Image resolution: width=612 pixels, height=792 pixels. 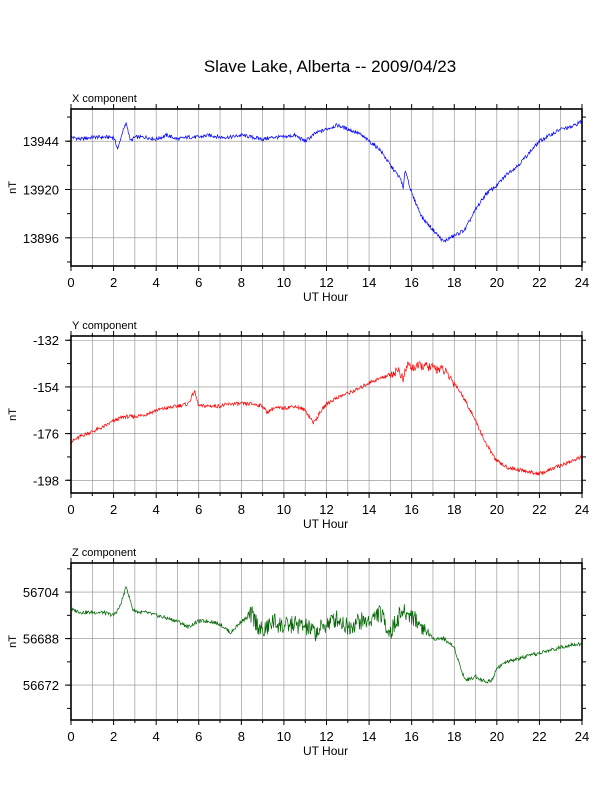 I want to click on y-tick-label: 13944, so click(x=41, y=141).